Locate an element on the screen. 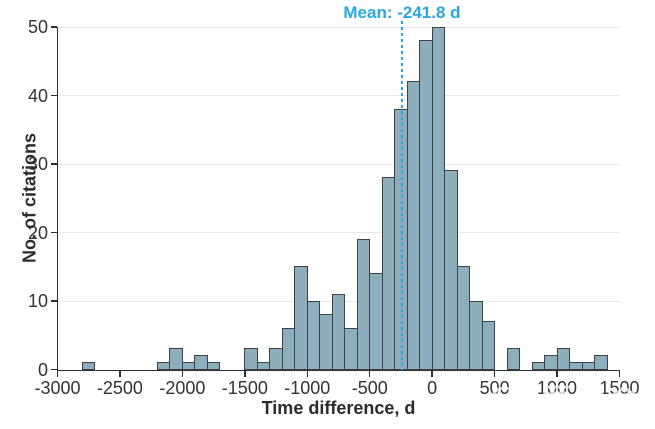 The image size is (655, 429). x-axis-line is located at coordinates (338, 370).